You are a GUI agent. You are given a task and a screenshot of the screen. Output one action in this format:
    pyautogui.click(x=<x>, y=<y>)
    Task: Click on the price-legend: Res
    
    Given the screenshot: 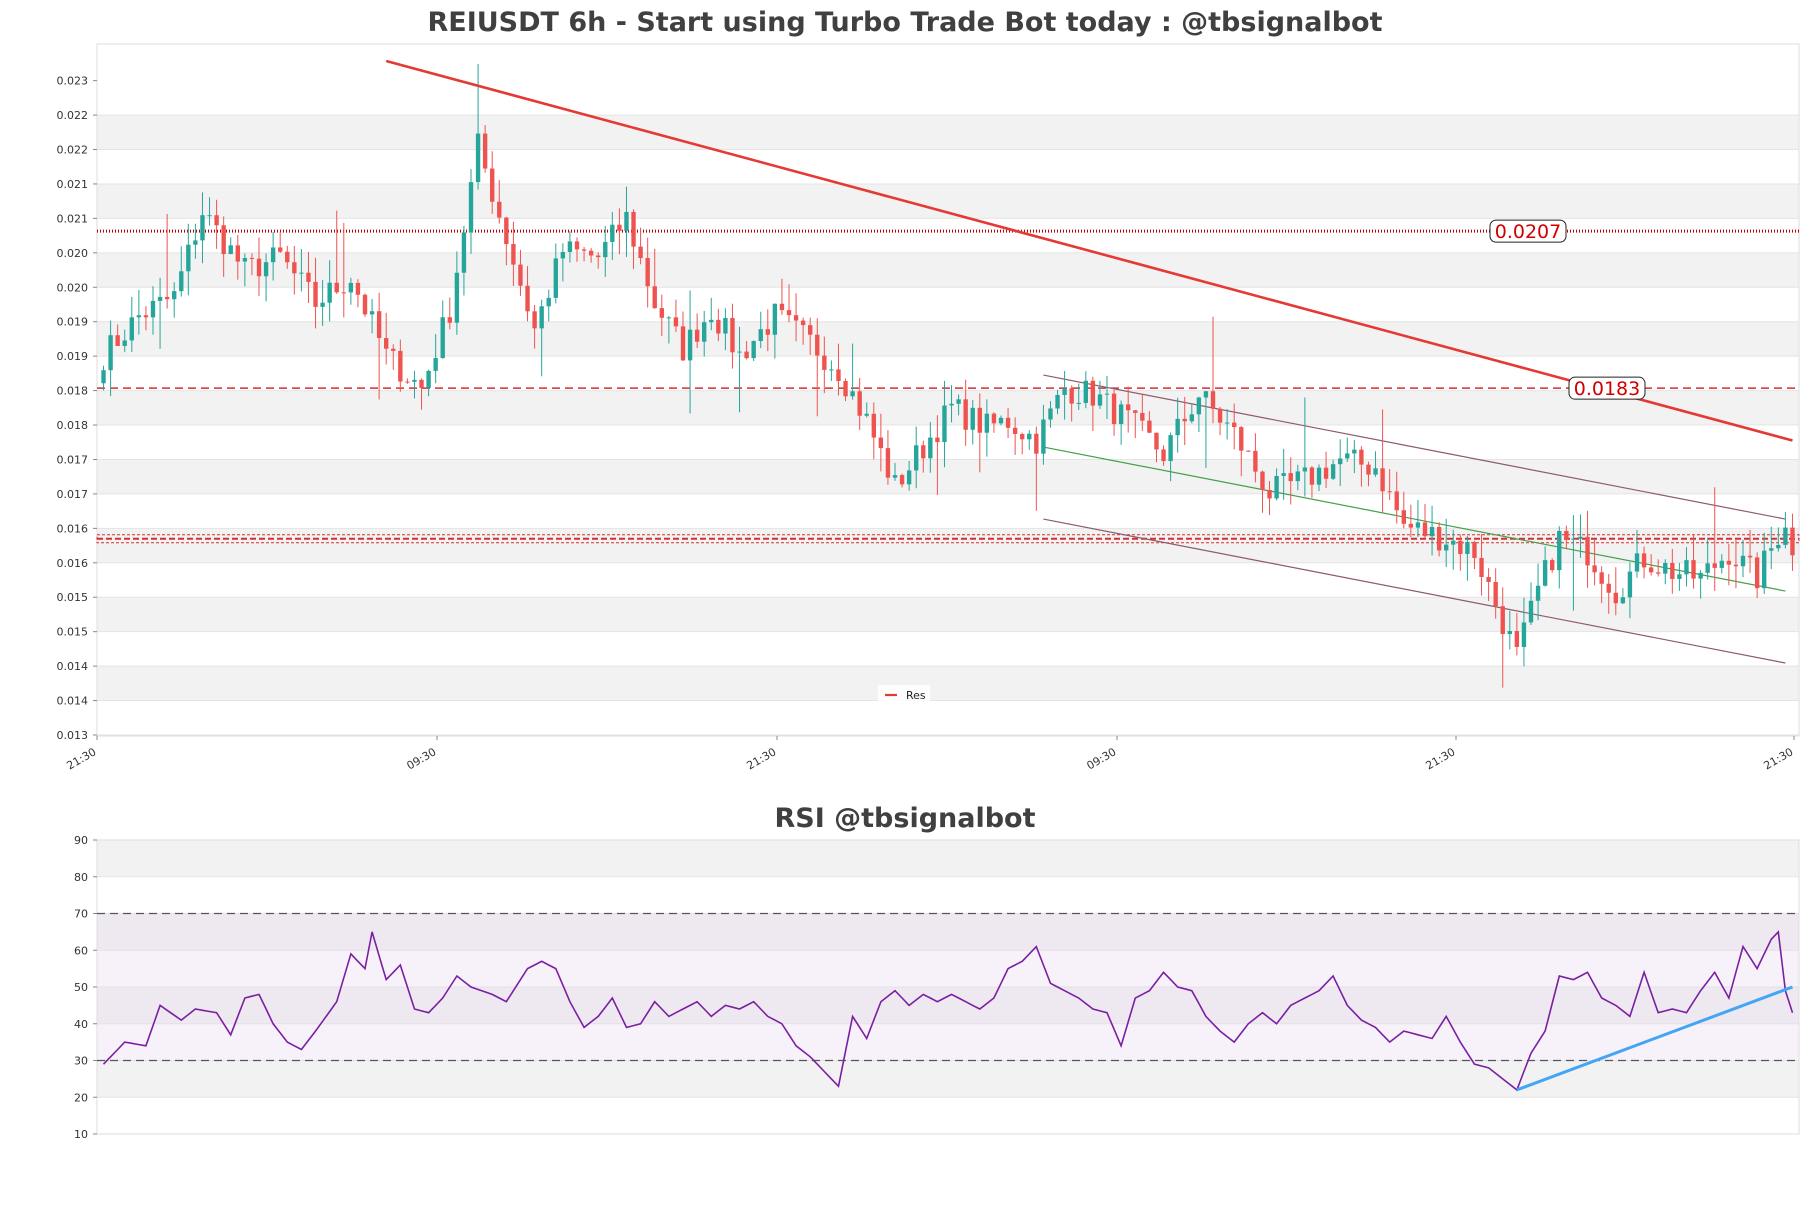 What is the action you would take?
    pyautogui.click(x=904, y=695)
    